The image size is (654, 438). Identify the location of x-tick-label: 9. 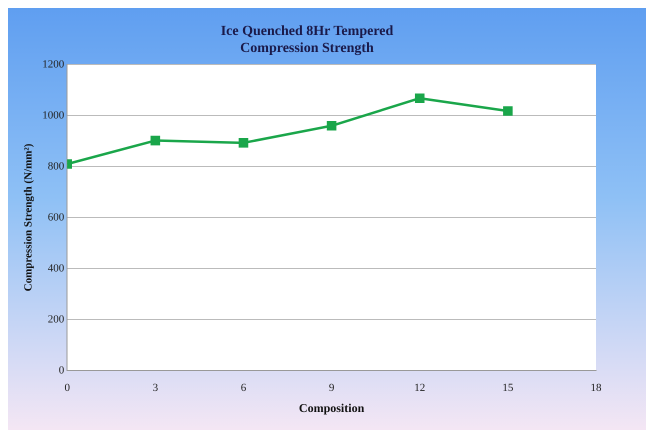
(331, 388).